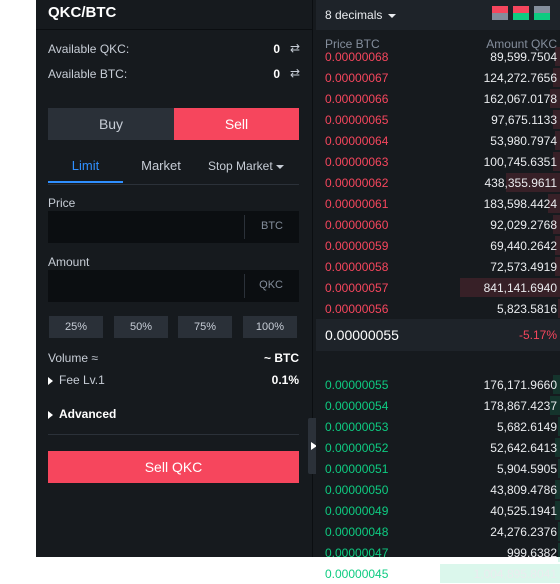  What do you see at coordinates (173, 359) in the screenshot?
I see `volume-row: Volume ≈ ~ BTC` at bounding box center [173, 359].